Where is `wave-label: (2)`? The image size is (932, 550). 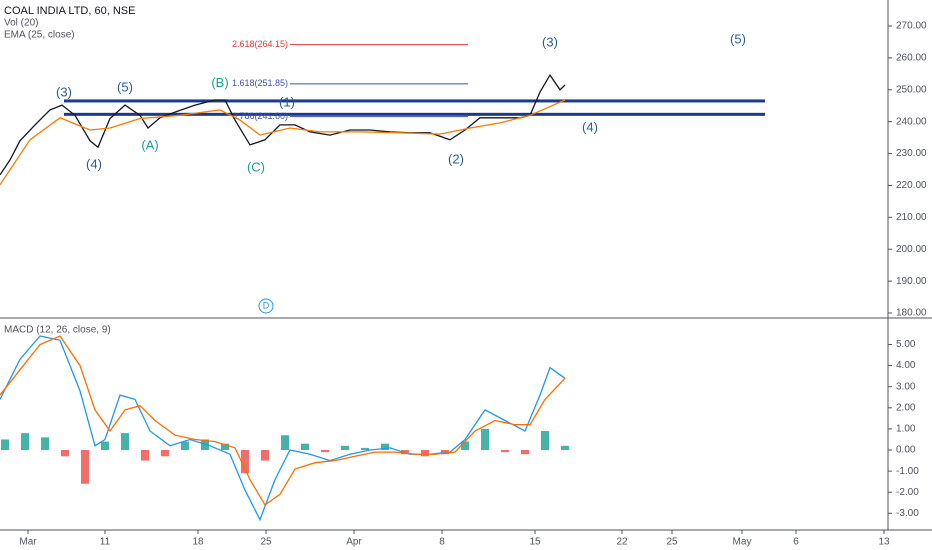
wave-label: (2) is located at coordinates (456, 158).